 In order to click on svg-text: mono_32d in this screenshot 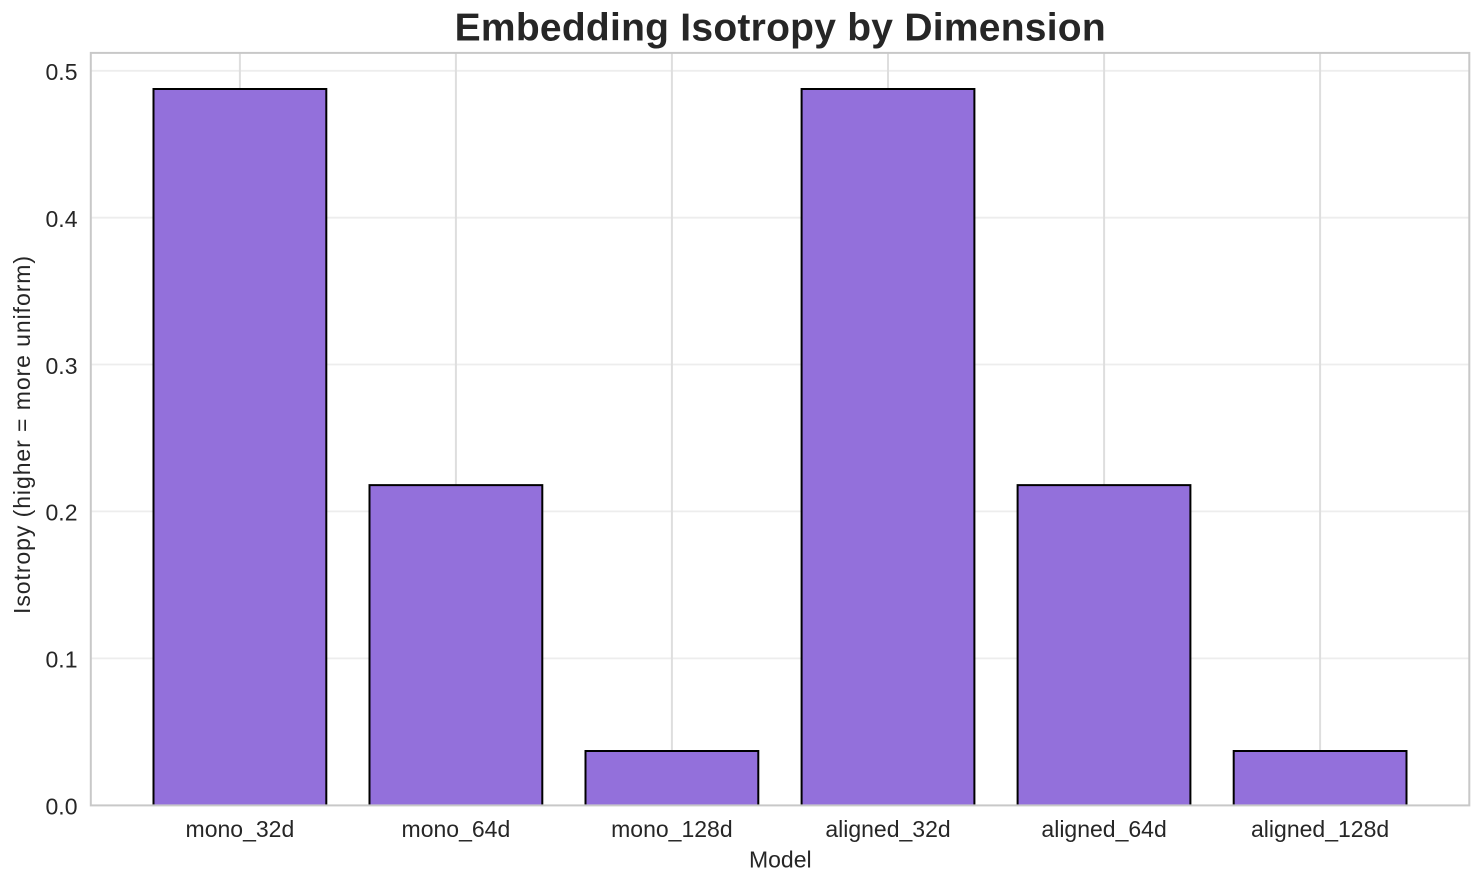, I will do `click(240, 829)`.